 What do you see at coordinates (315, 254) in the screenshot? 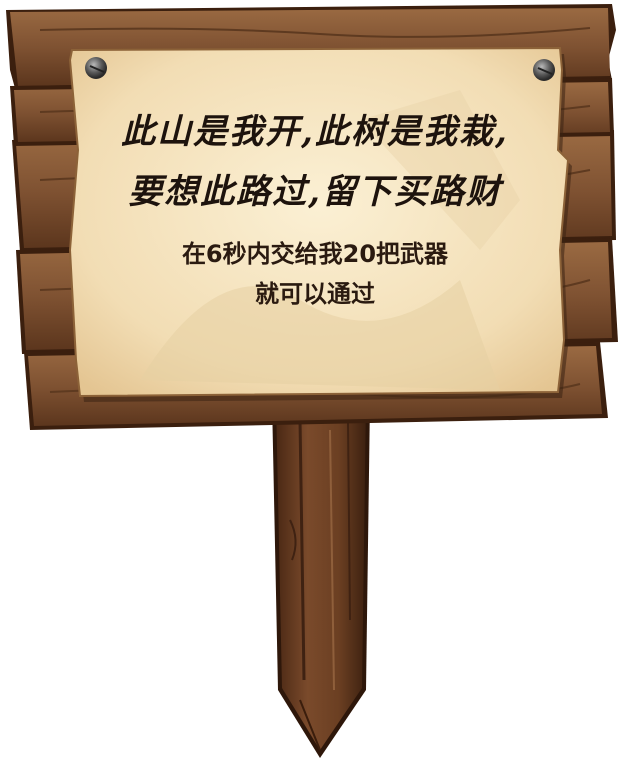
I see `instruction-line-1: 在6秒内交给我20把武器` at bounding box center [315, 254].